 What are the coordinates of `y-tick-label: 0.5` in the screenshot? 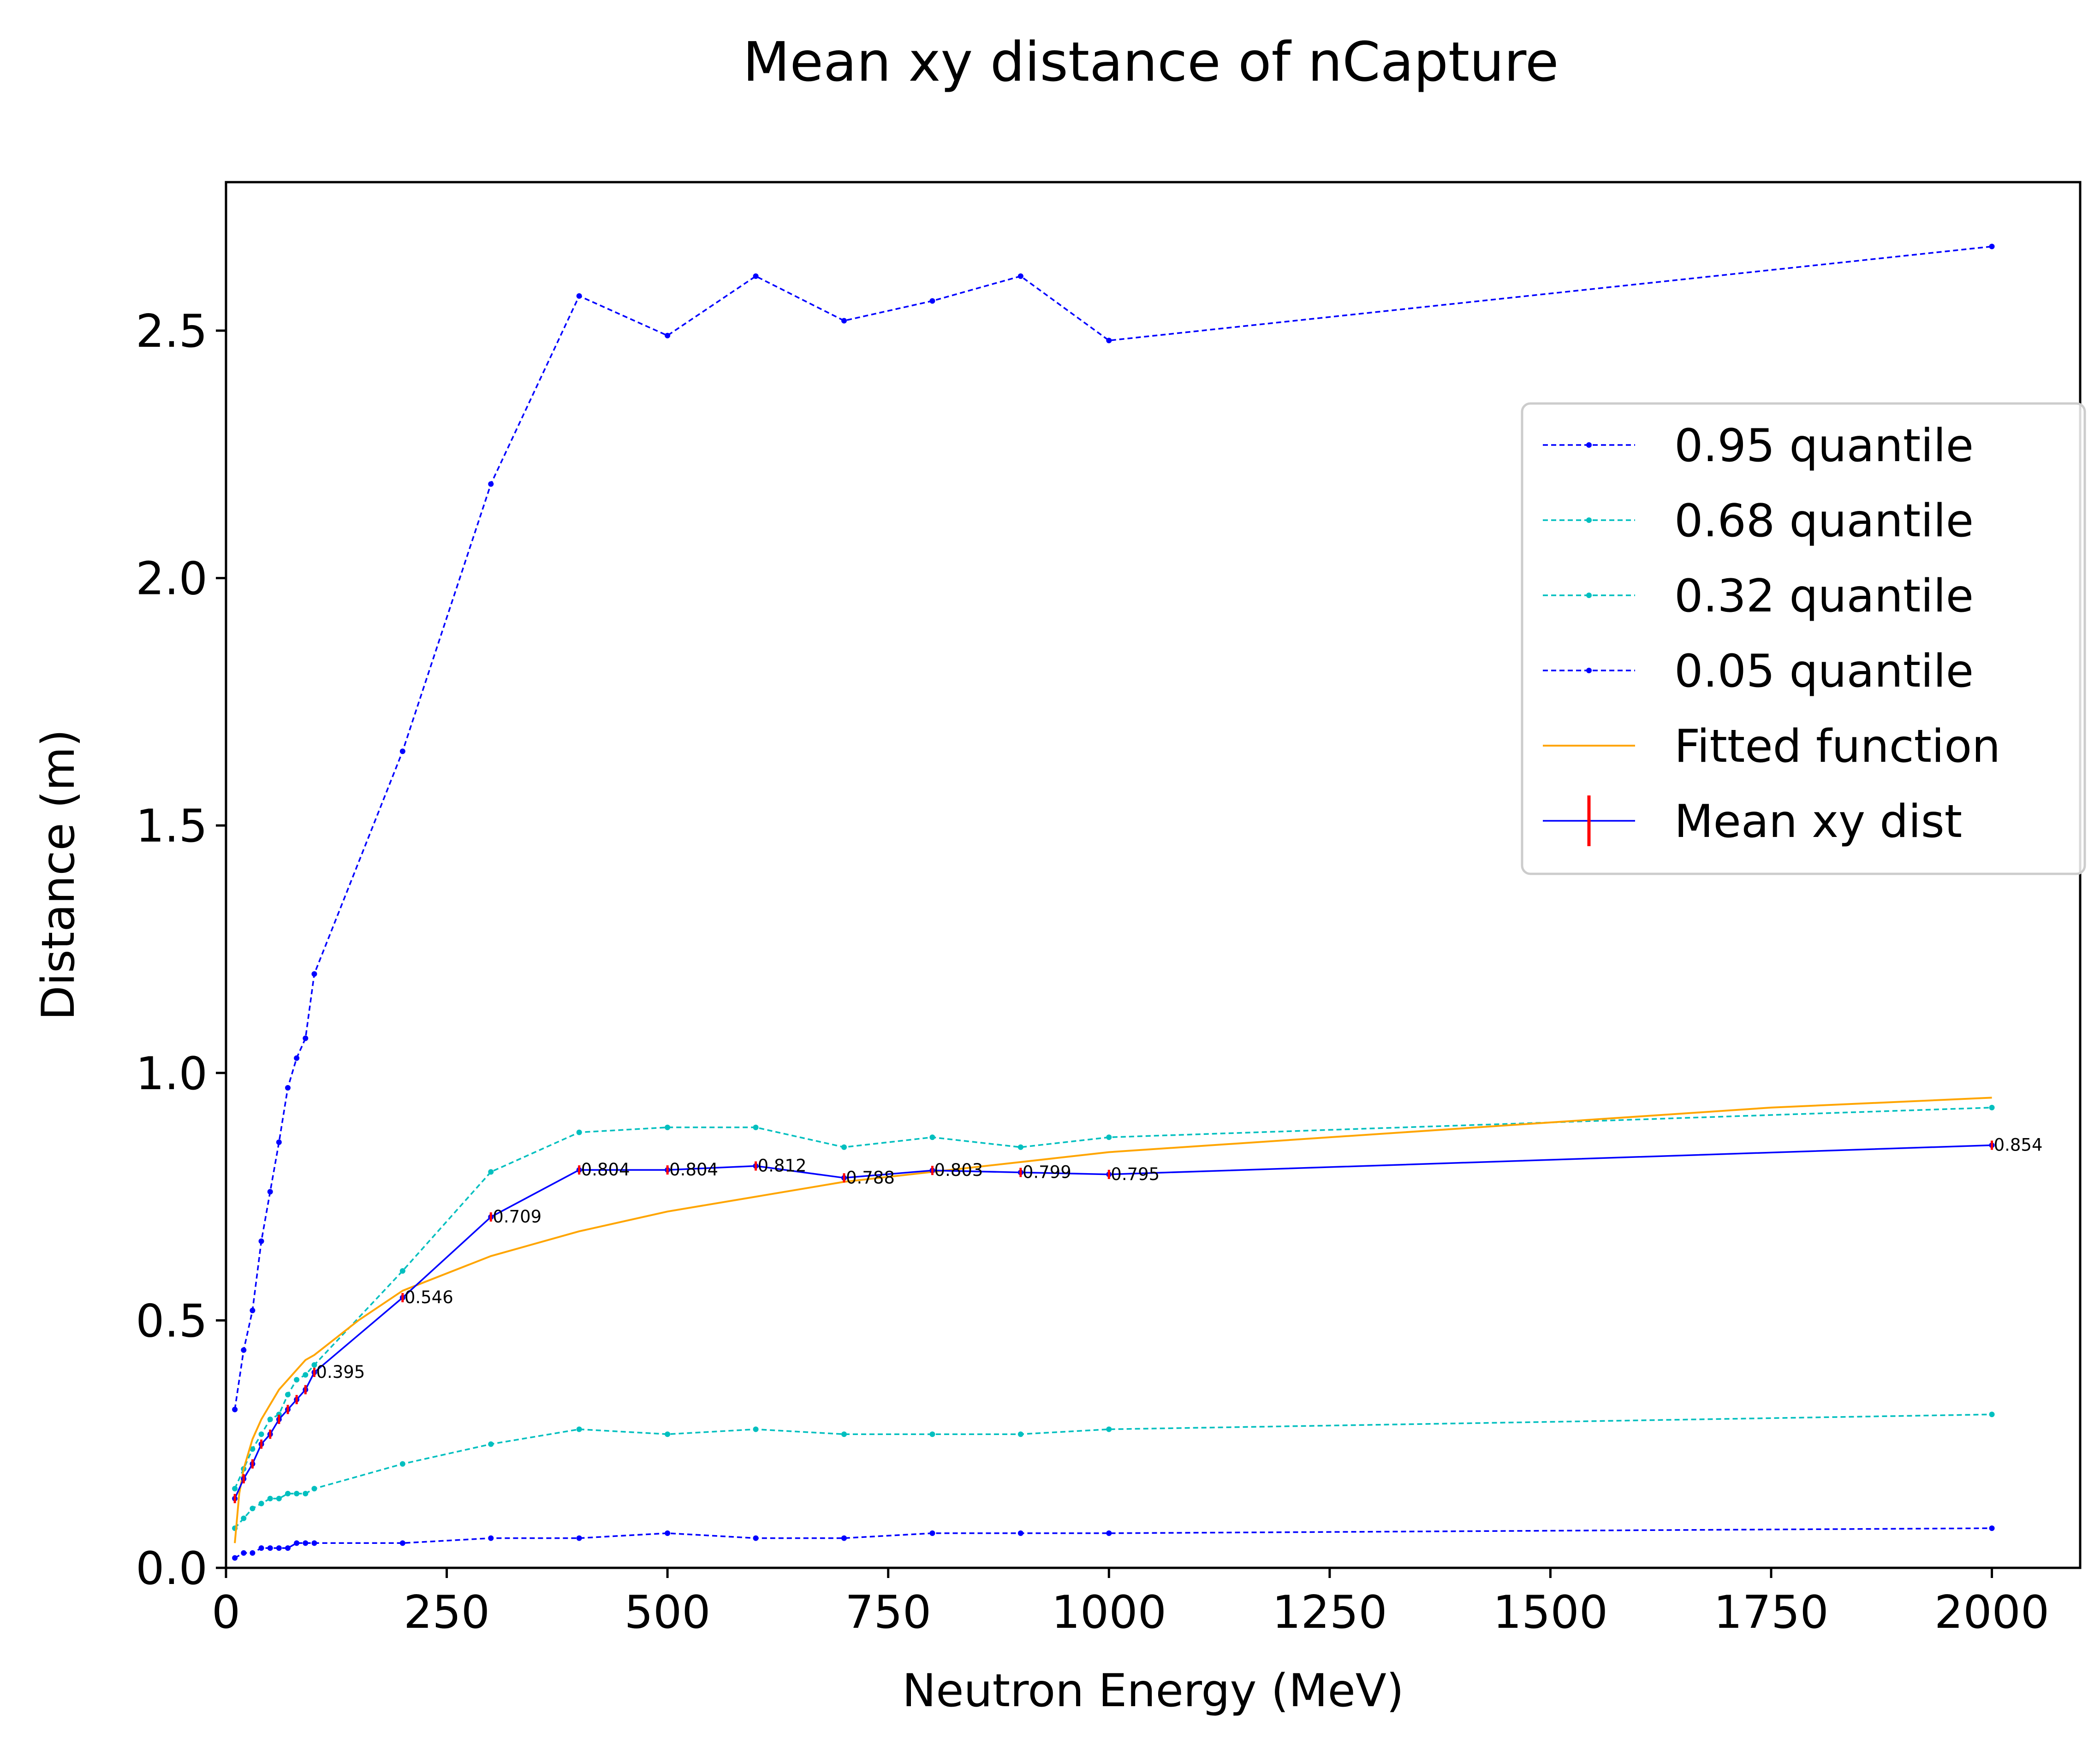 It's located at (172, 1321).